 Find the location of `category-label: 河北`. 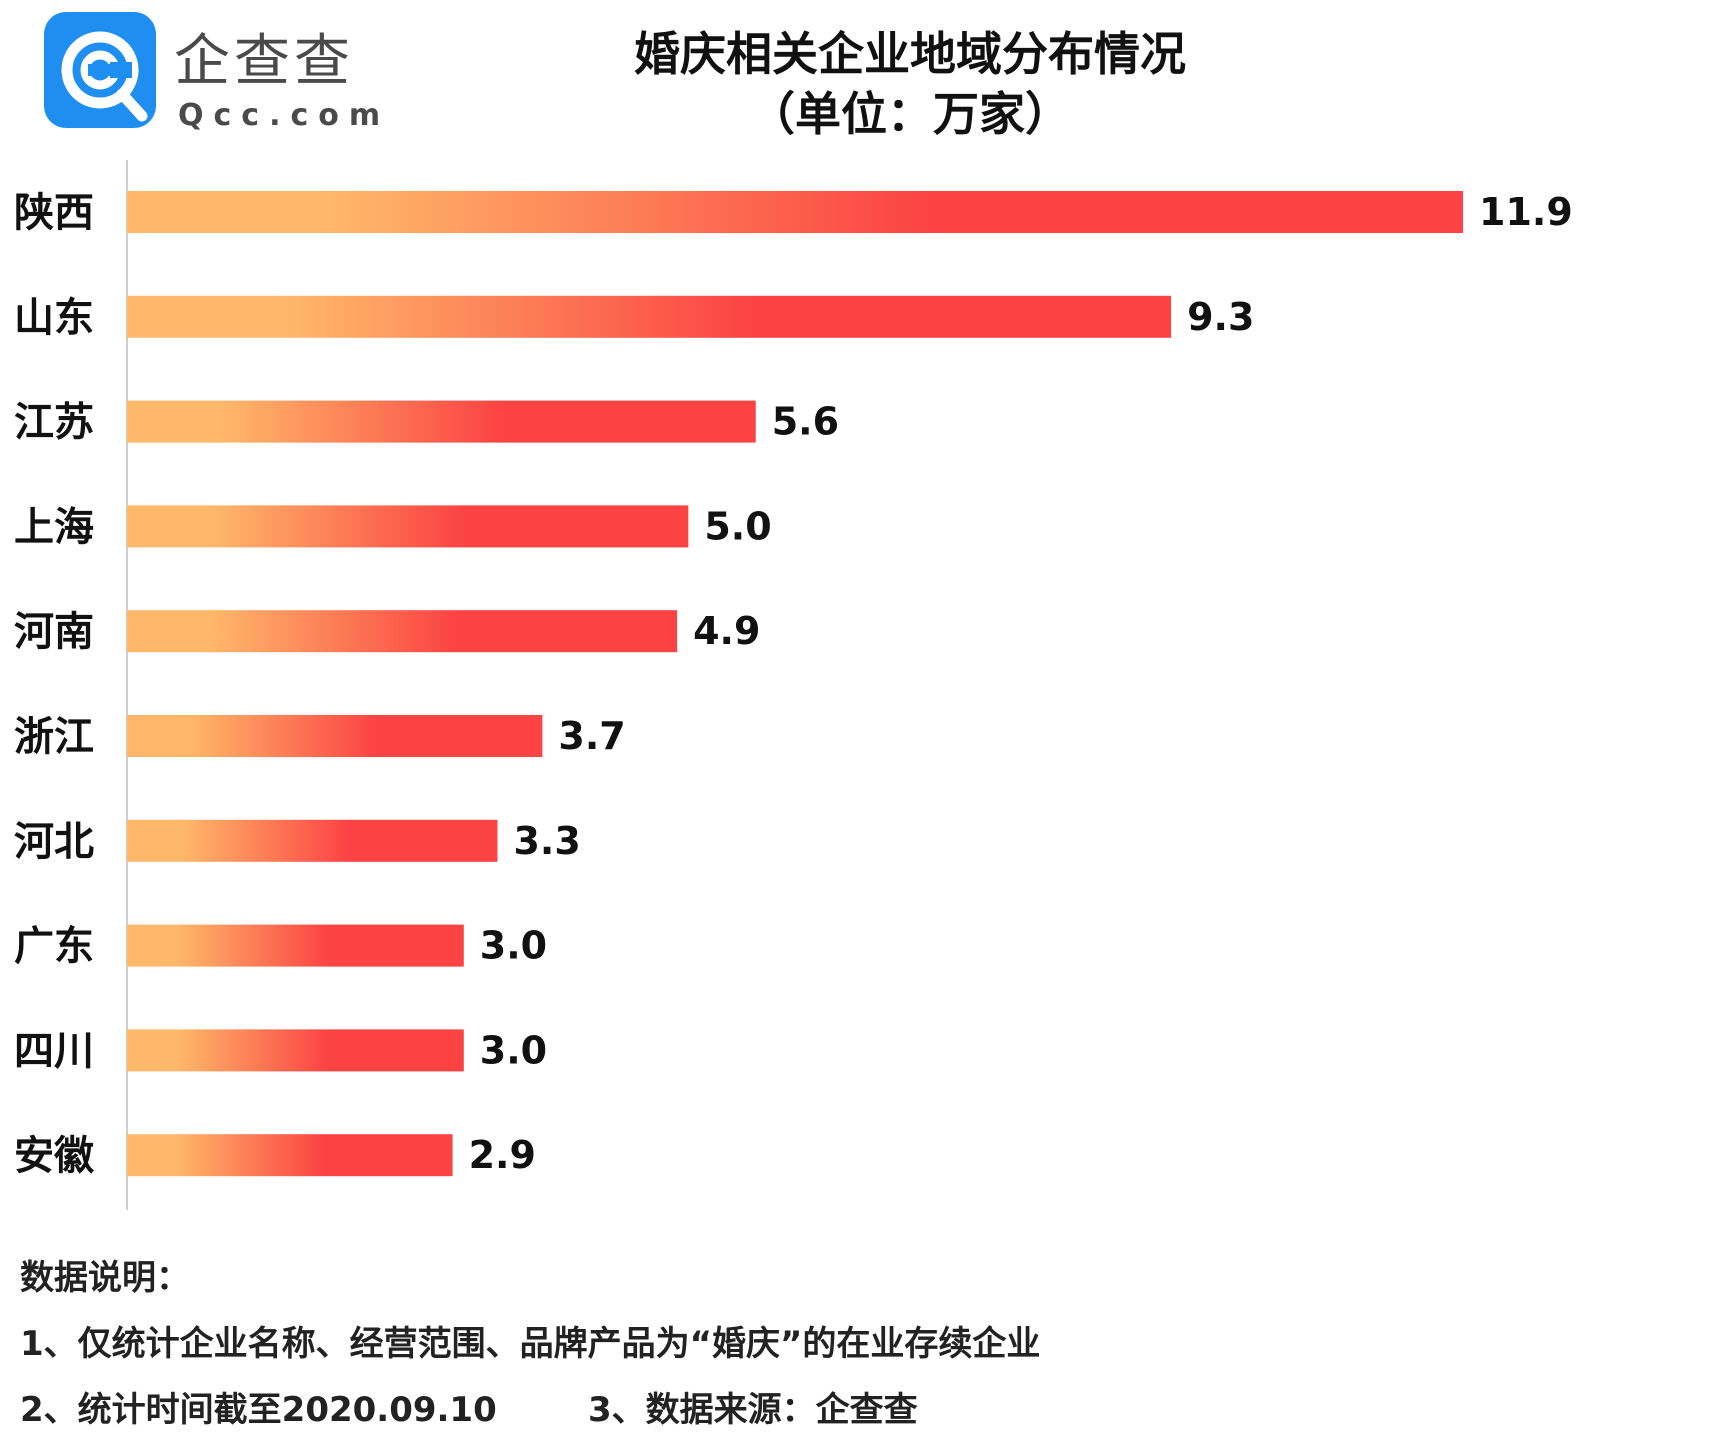

category-label: 河北 is located at coordinates (54, 842).